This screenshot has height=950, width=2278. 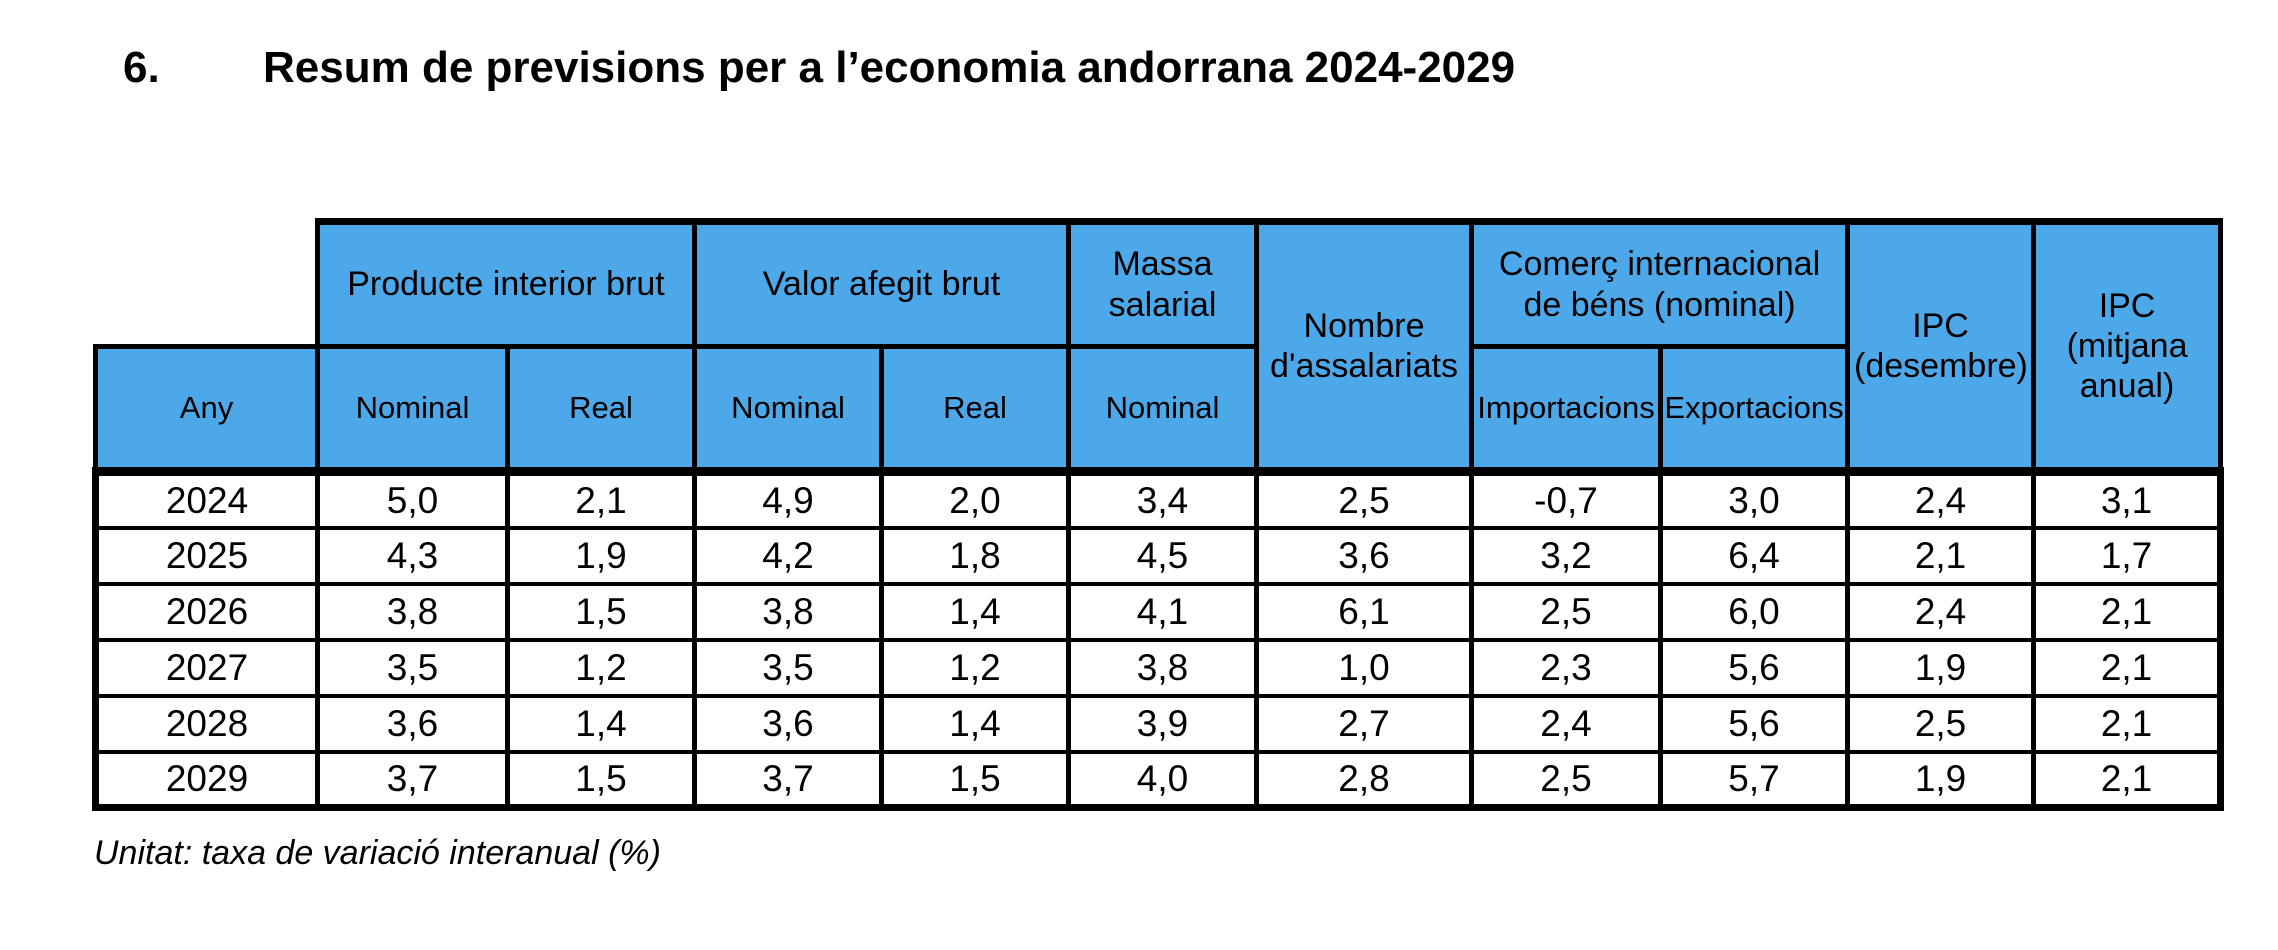 What do you see at coordinates (788, 555) in the screenshot?
I see `value-cell: 4,2` at bounding box center [788, 555].